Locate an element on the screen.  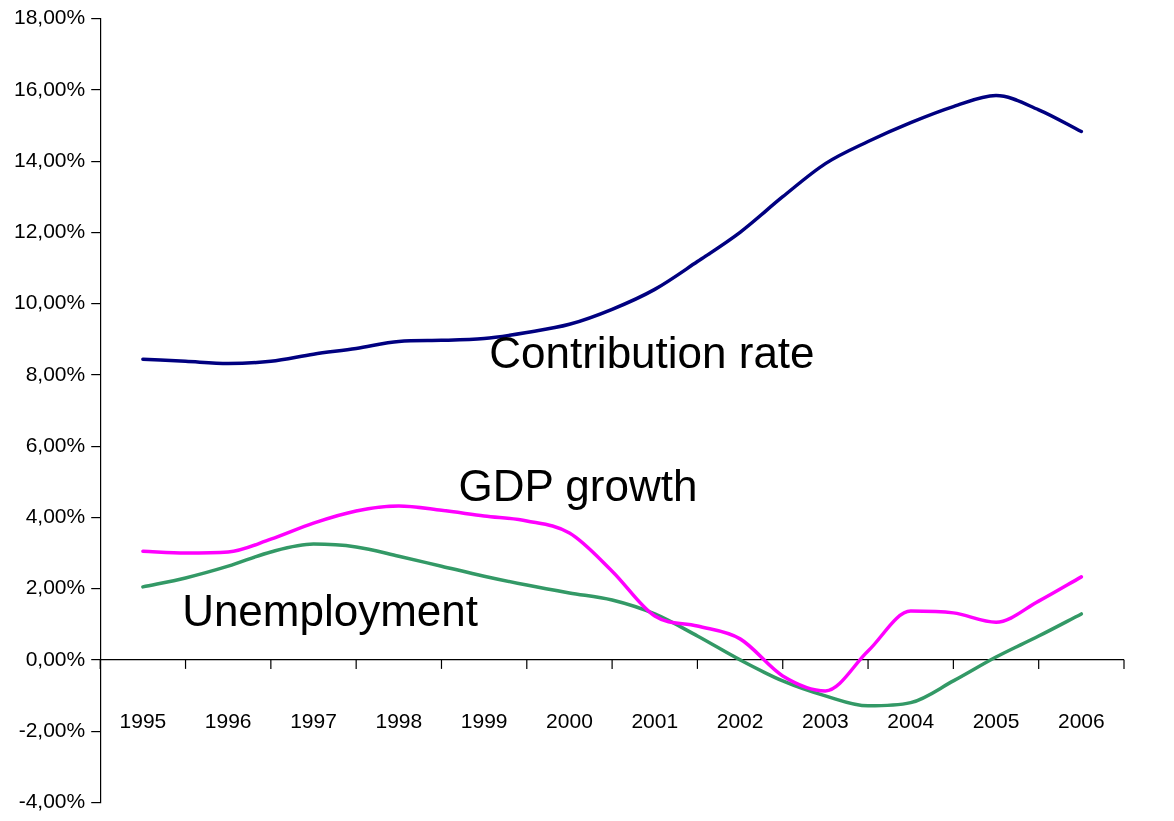
x-tick-label: 1998 is located at coordinates (399, 721).